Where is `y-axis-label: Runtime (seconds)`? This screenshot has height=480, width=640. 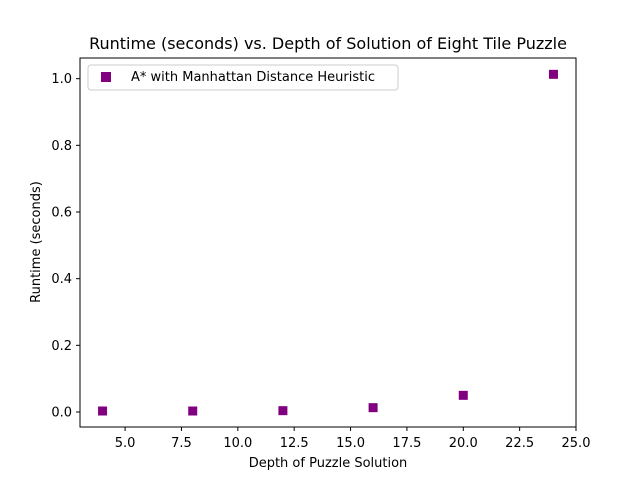
y-axis-label: Runtime (seconds) is located at coordinates (36, 242).